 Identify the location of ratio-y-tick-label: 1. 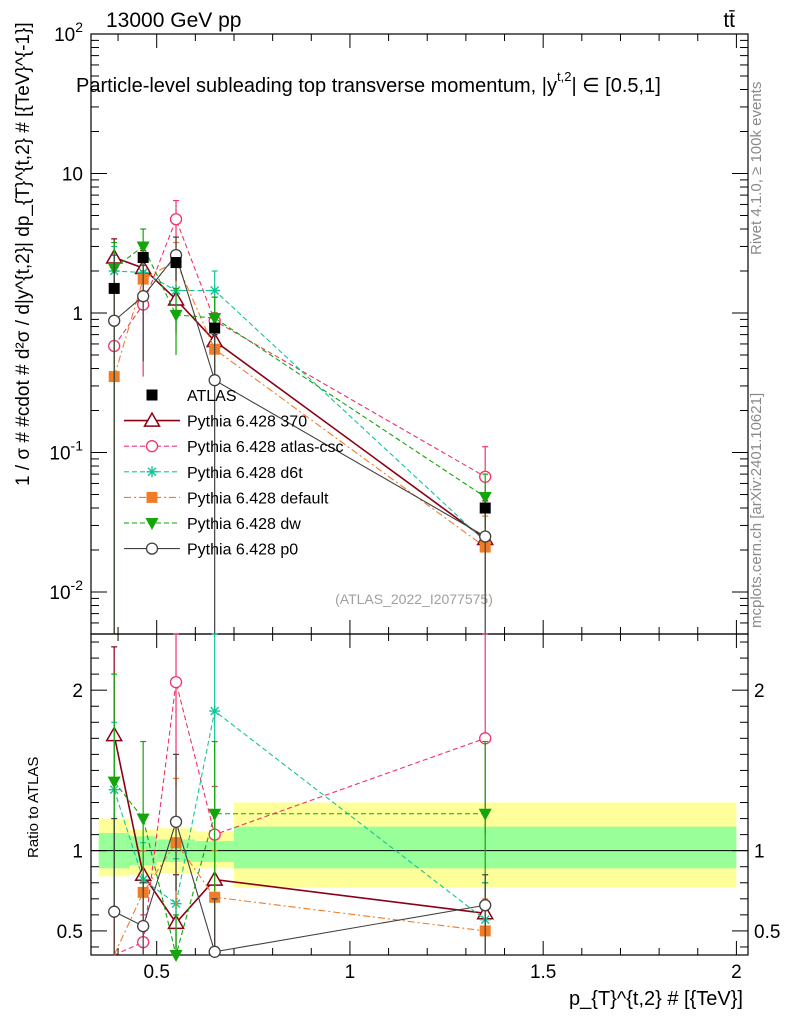
(77, 852).